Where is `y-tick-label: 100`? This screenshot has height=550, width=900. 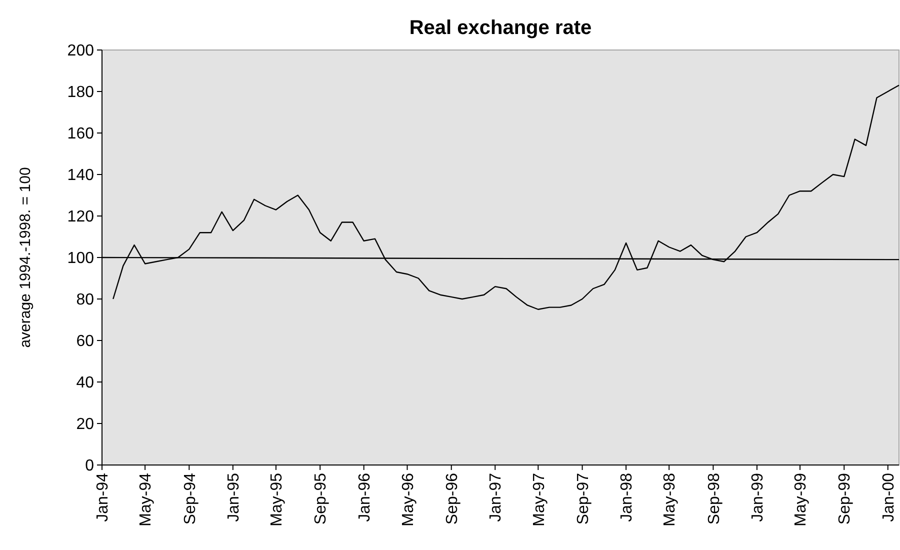
y-tick-label: 100 is located at coordinates (80, 259).